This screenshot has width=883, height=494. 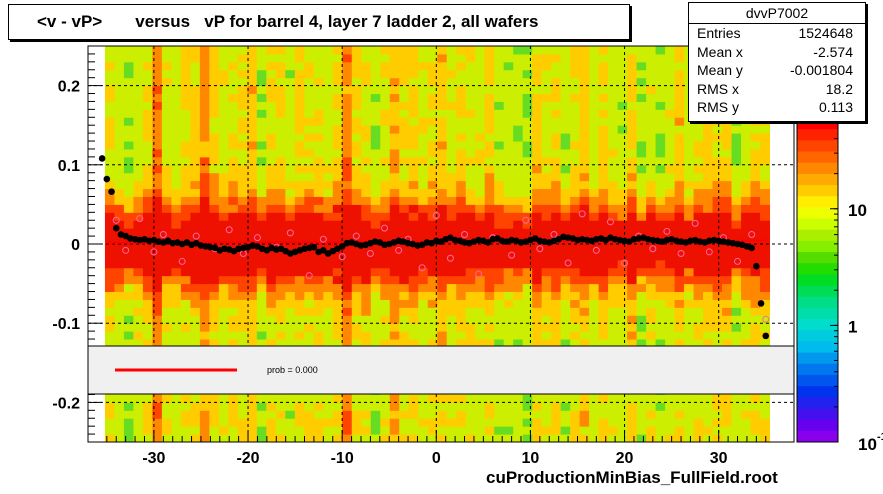 What do you see at coordinates (625, 263) in the screenshot?
I see `open-marker` at bounding box center [625, 263].